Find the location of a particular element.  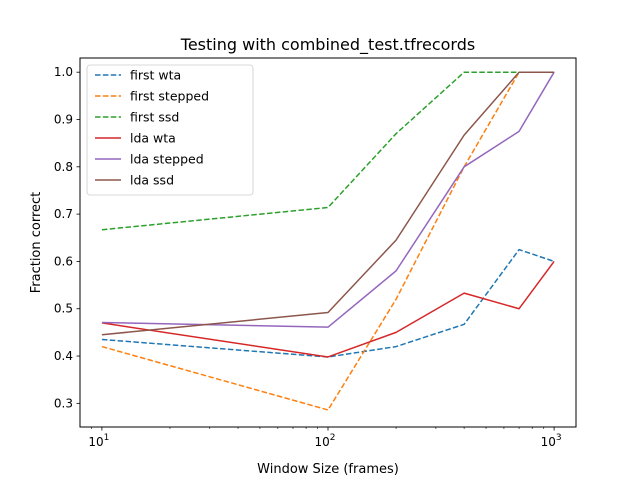

x-tick-label: 10¹ is located at coordinates (98, 441).